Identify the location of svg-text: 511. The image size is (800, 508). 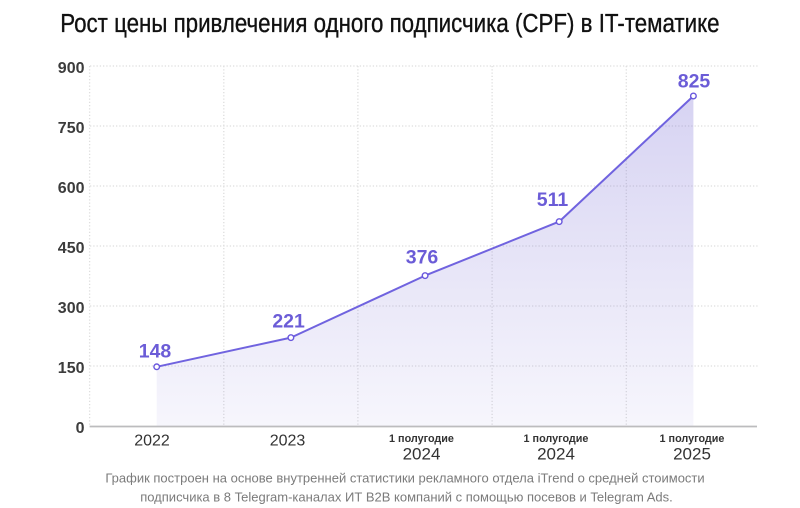
(553, 200).